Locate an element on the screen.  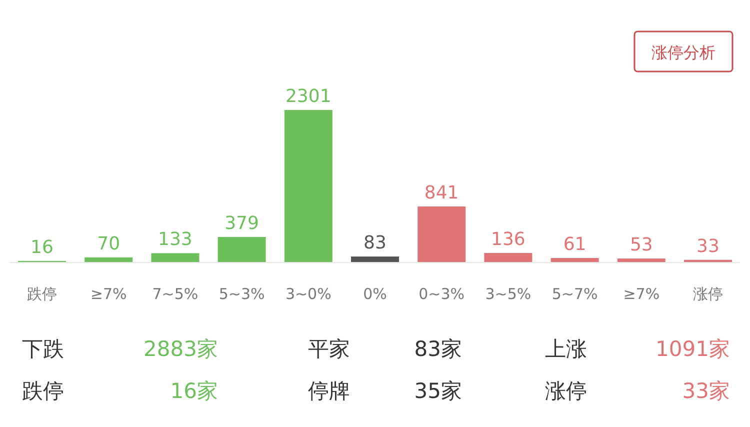
text: 涨停 is located at coordinates (566, 391).